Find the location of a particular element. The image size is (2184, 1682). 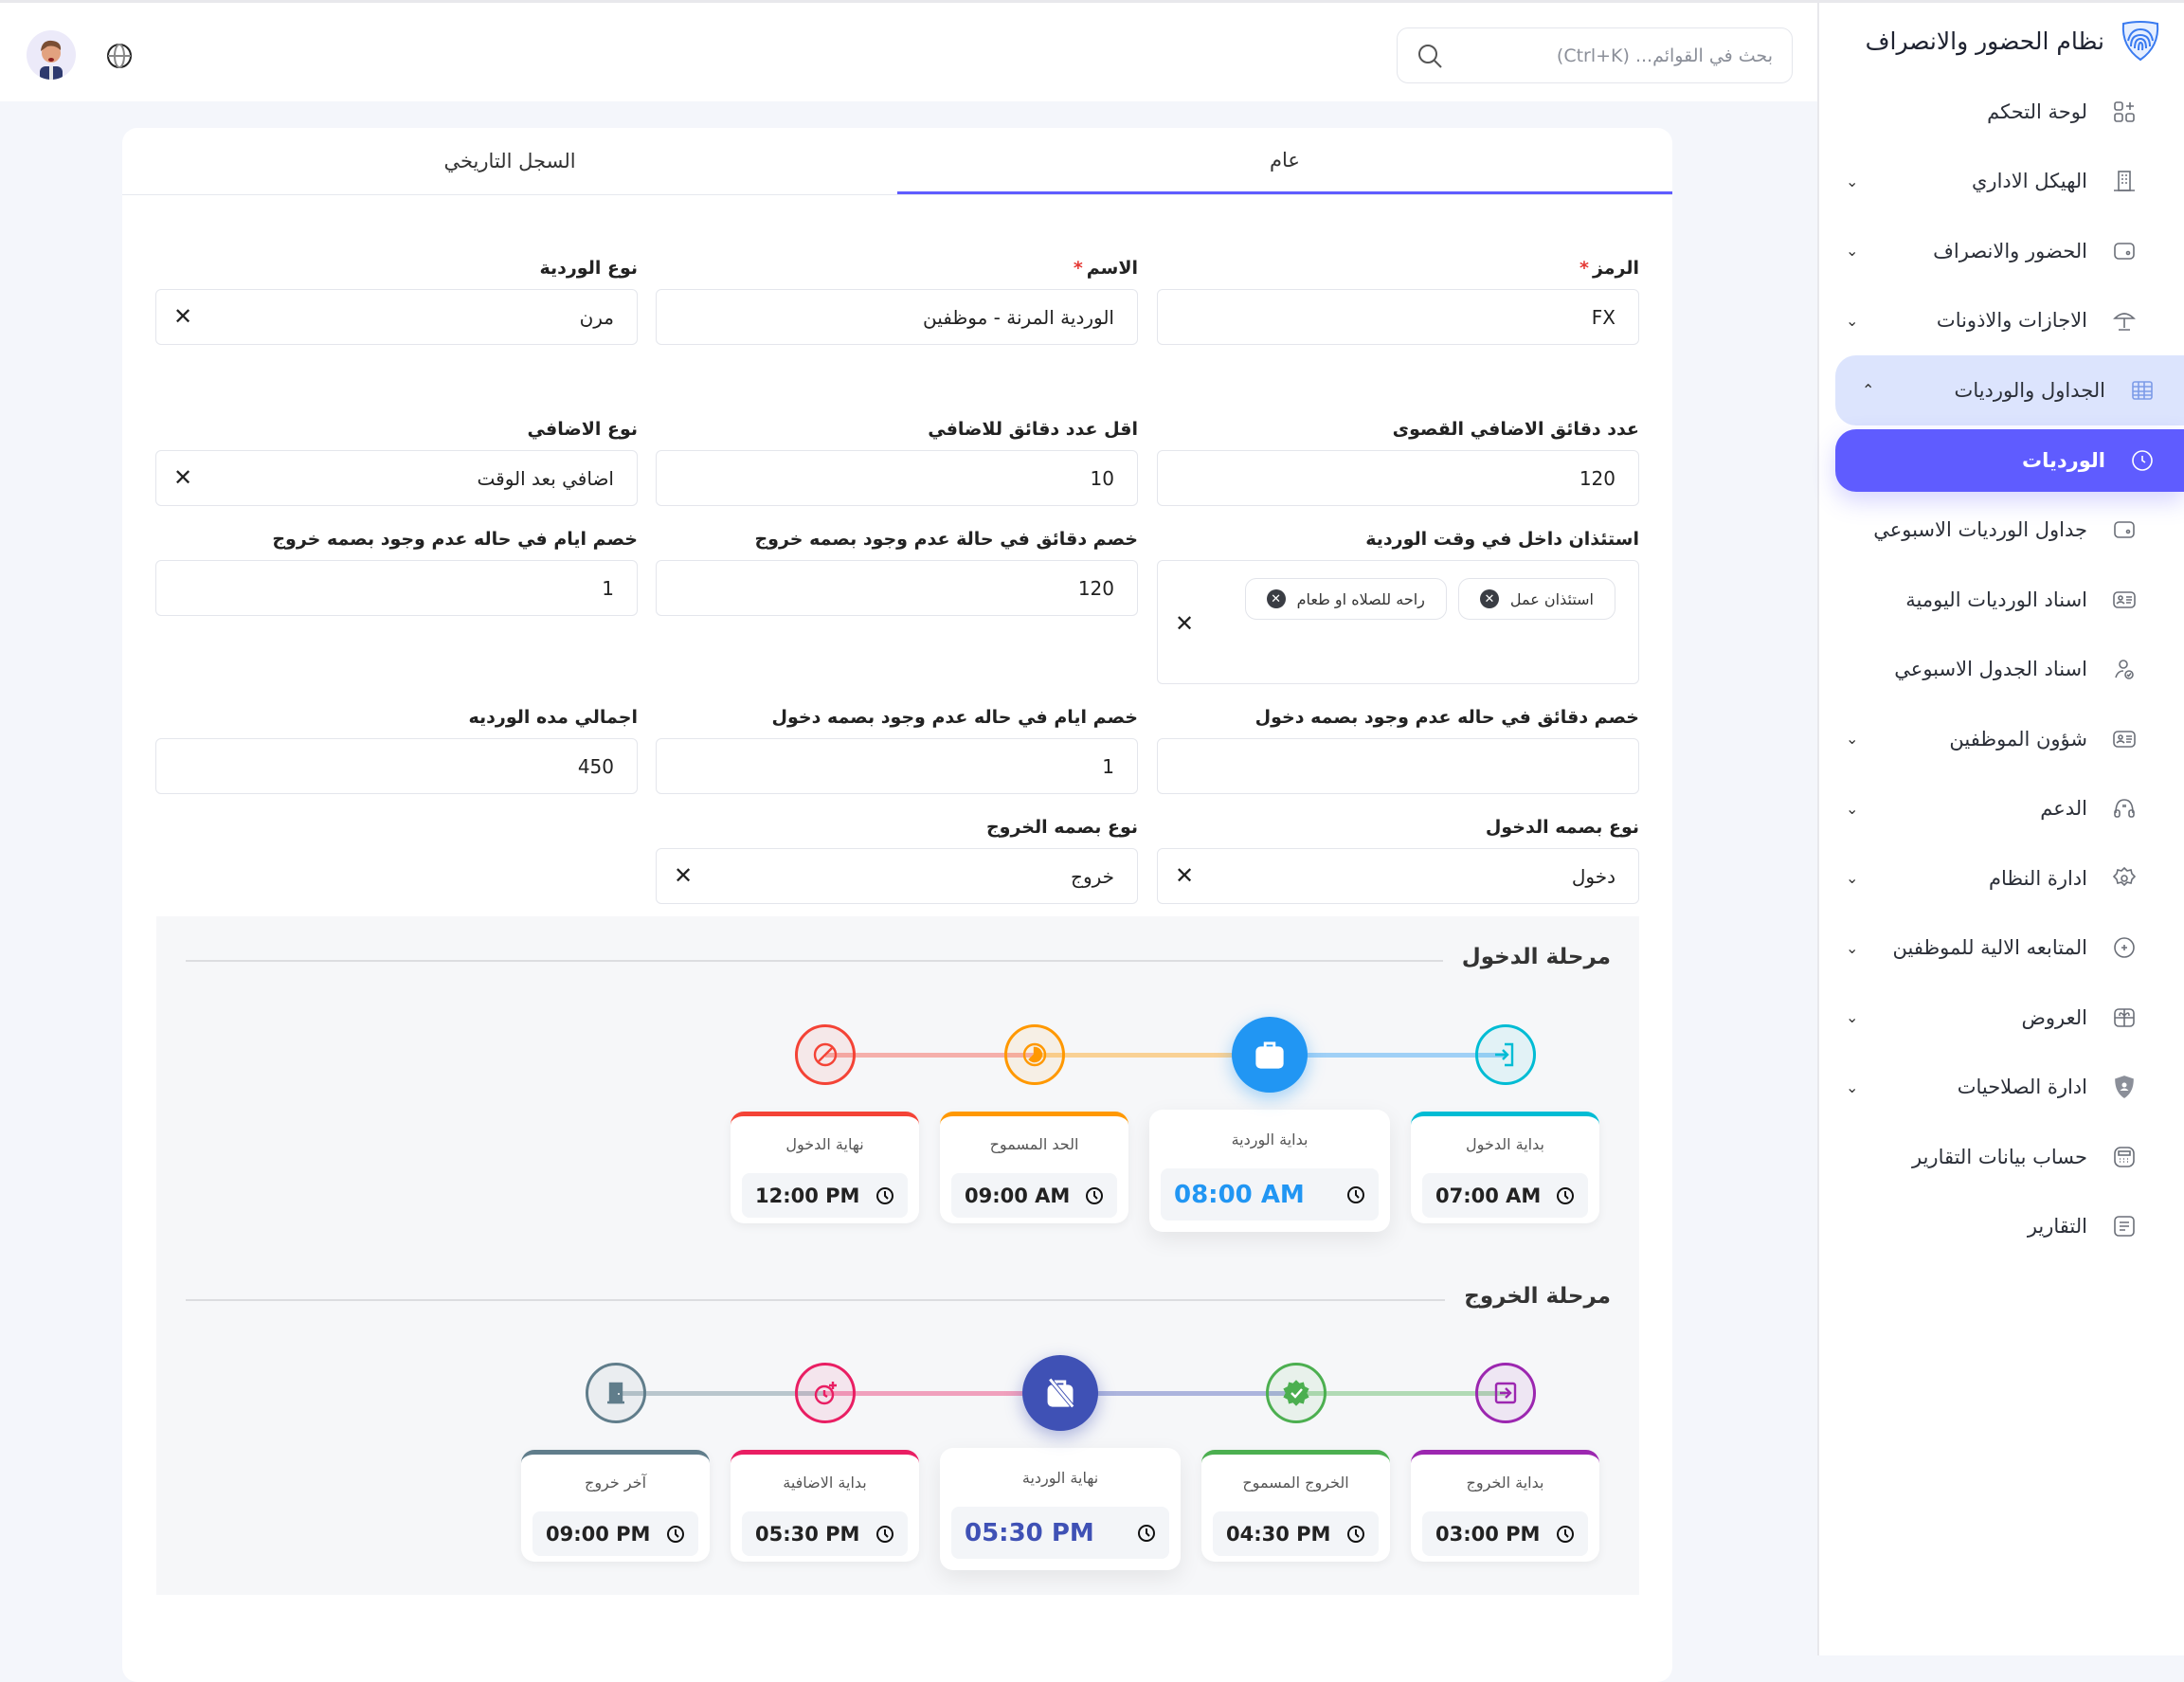

chip-break: راحه للصلاه او طعام ✕ is located at coordinates (1345, 599).